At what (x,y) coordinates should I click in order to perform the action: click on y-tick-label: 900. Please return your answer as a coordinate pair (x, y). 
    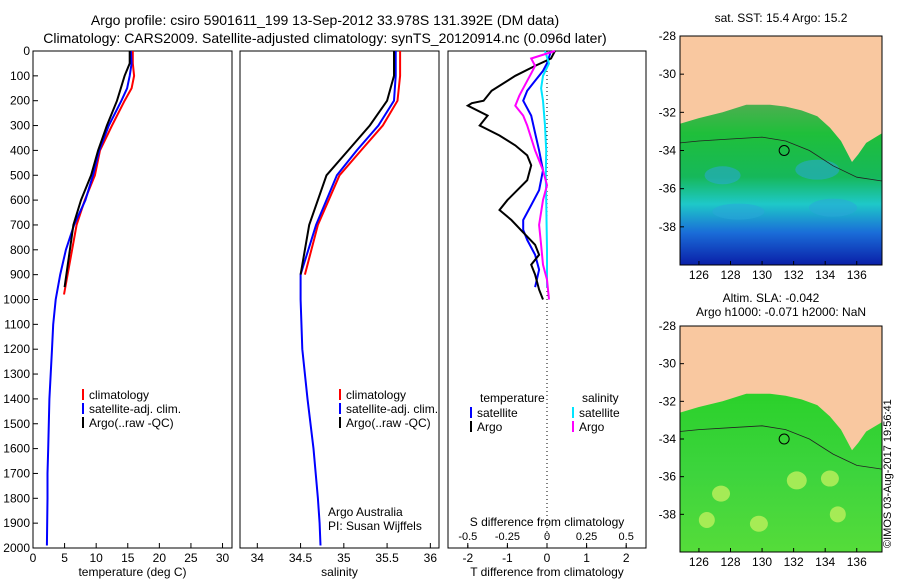
    Looking at the image, I should click on (20, 275).